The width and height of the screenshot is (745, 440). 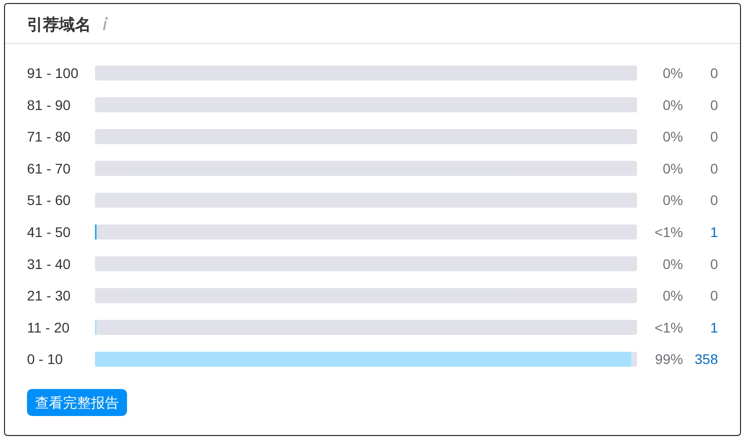 I want to click on chart-title: 引荐域名, so click(x=59, y=25).